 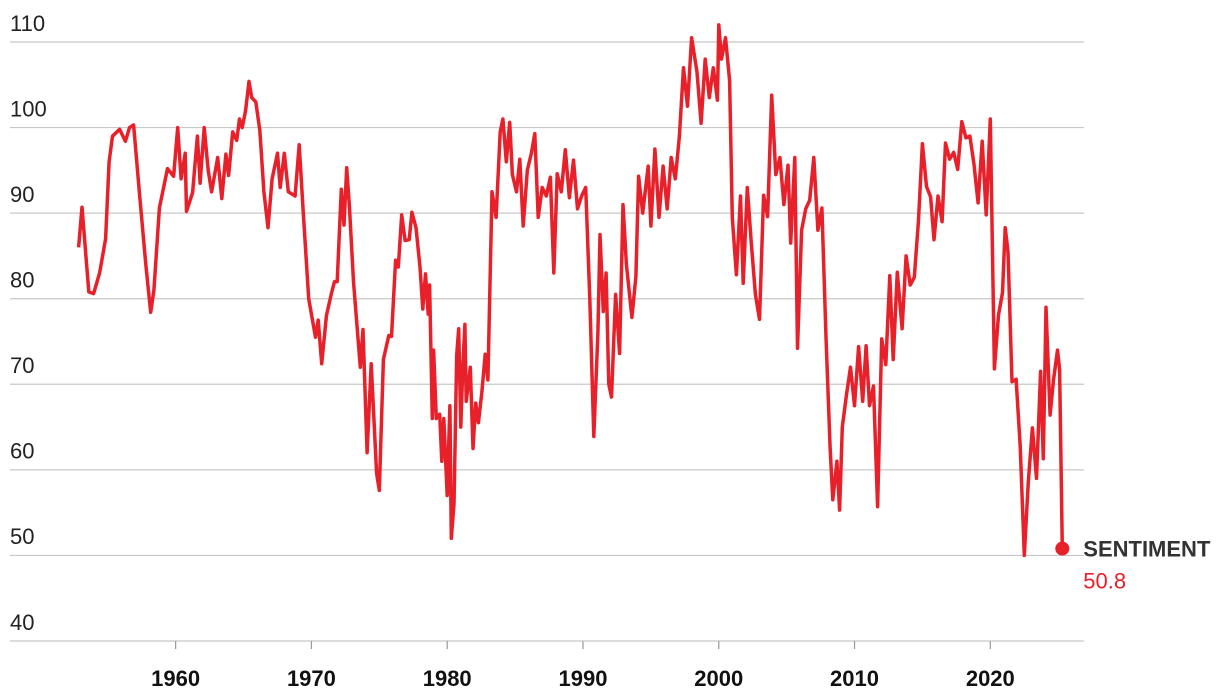 What do you see at coordinates (22, 622) in the screenshot?
I see `y-tick-label: 40` at bounding box center [22, 622].